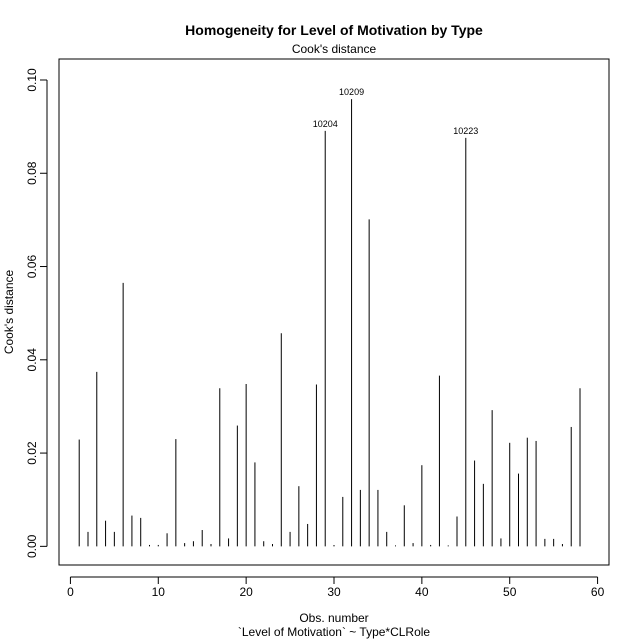  What do you see at coordinates (246, 592) in the screenshot?
I see `x-tick-label: 20` at bounding box center [246, 592].